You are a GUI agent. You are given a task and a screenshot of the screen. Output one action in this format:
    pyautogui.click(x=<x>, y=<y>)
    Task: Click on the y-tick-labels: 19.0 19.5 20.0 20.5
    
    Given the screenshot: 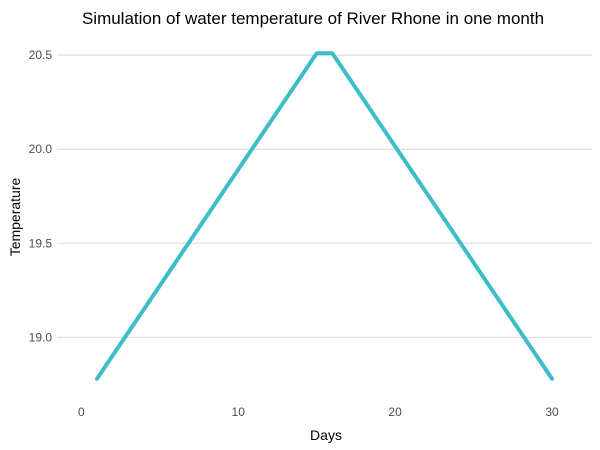 What is the action you would take?
    pyautogui.click(x=41, y=196)
    